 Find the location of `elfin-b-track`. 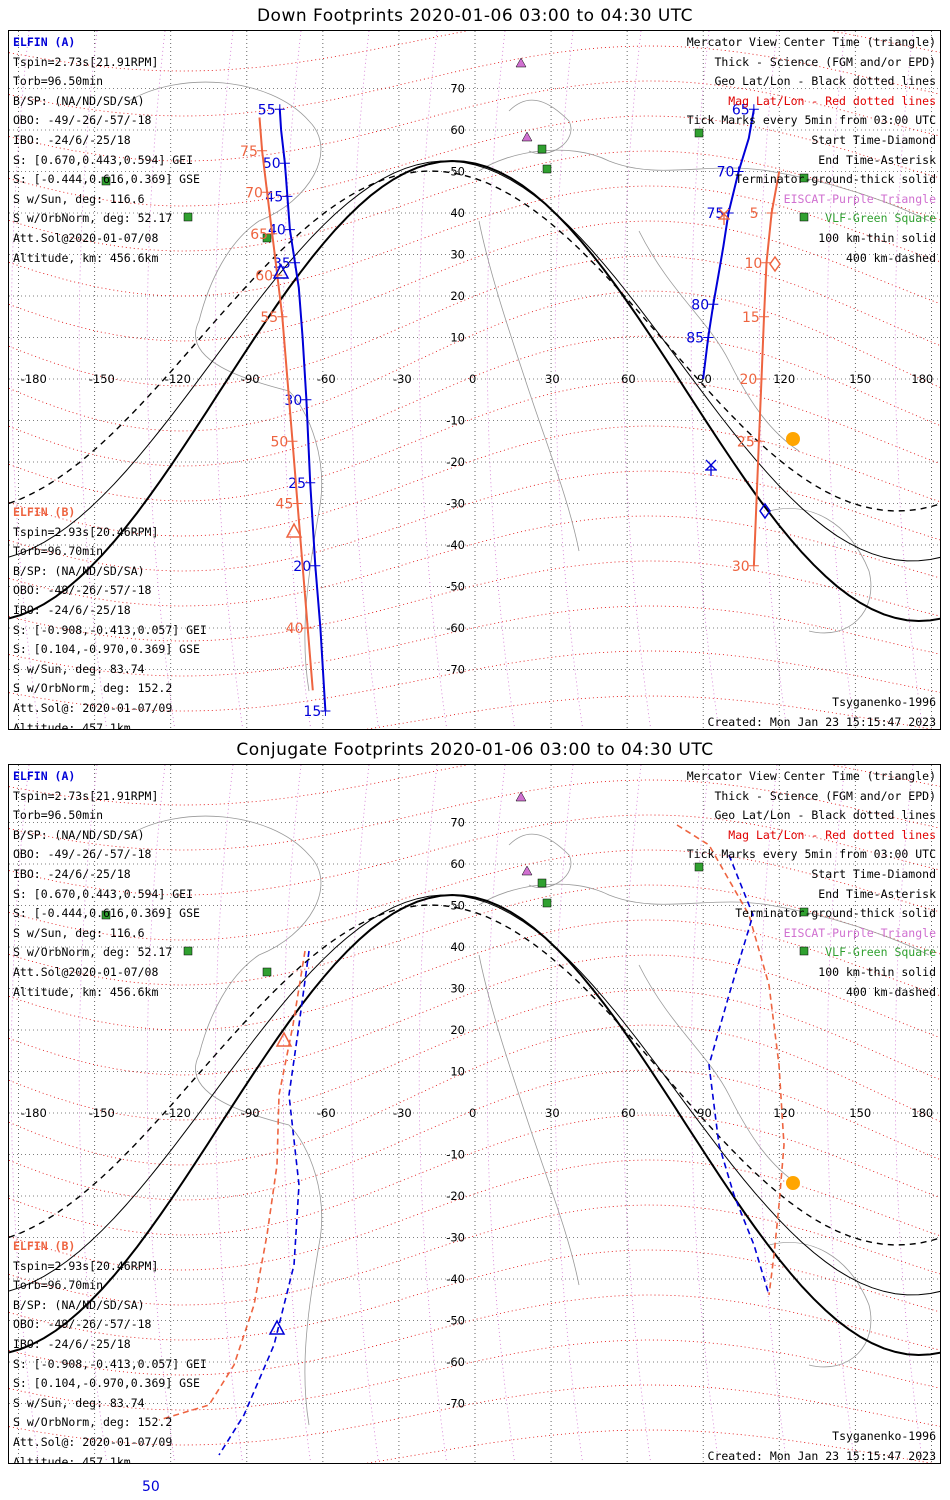

elfin-b-track is located at coordinates (286, 404).